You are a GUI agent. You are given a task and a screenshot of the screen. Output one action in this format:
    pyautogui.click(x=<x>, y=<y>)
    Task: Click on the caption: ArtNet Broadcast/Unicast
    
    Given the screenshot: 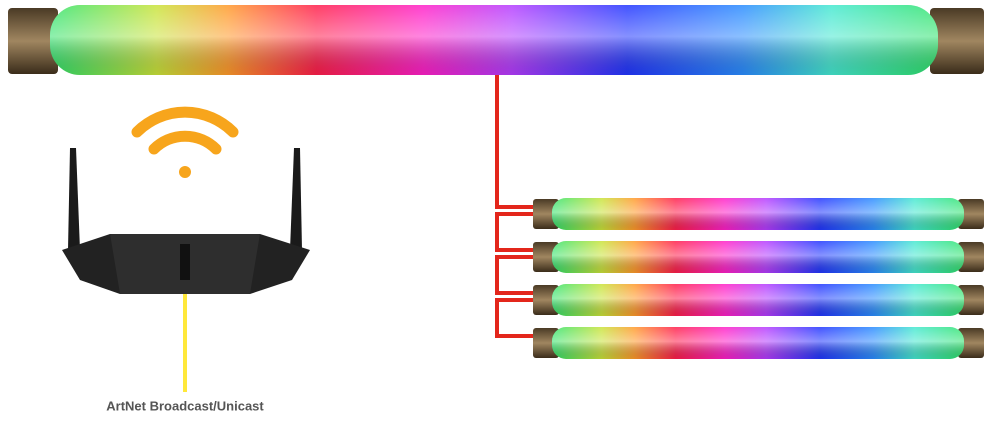 What is the action you would take?
    pyautogui.click(x=185, y=405)
    